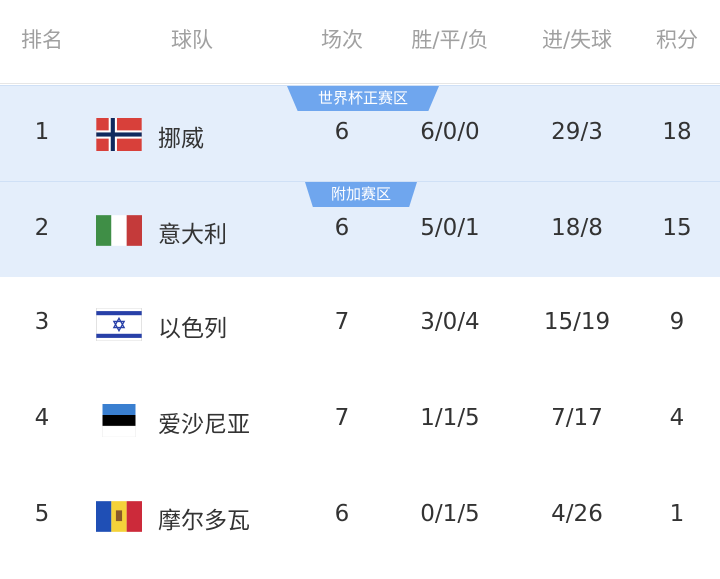  What do you see at coordinates (450, 322) in the screenshot?
I see `wdl: 3/0/4` at bounding box center [450, 322].